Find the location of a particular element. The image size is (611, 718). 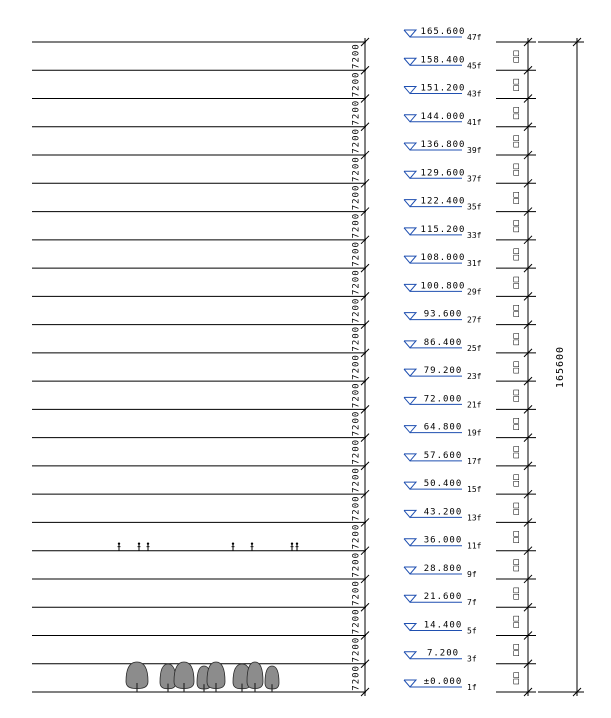

elevation-value: 72.000 is located at coordinates (443, 399).